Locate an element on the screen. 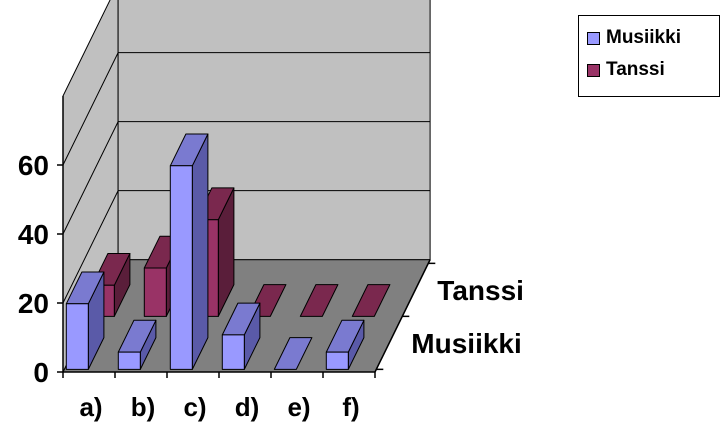  legend-swatch-tanssi is located at coordinates (593, 70).